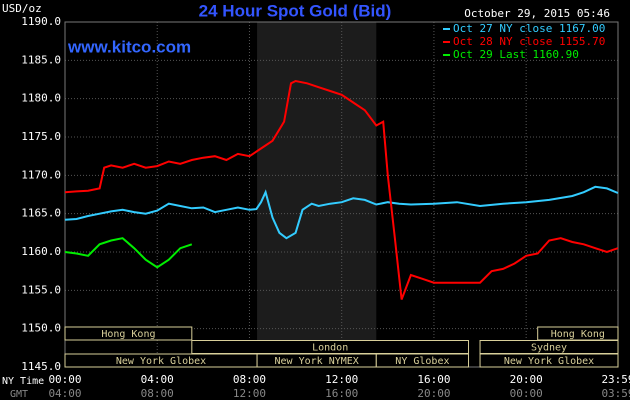 The image size is (630, 400). Describe the element at coordinates (41, 213) in the screenshot. I see `y-tick-label: 1165.0` at that location.